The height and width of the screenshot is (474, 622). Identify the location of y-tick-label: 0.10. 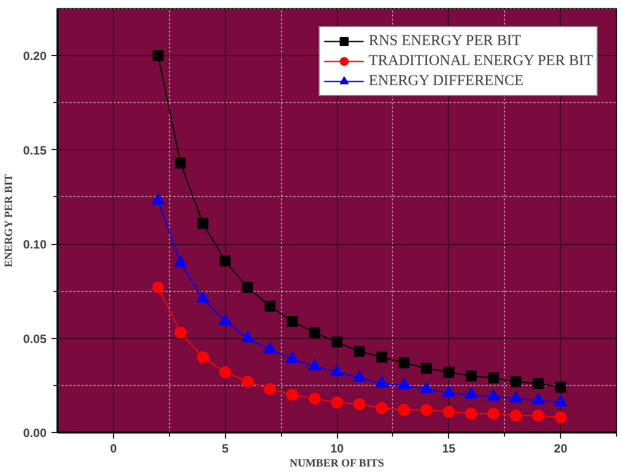
(35, 245).